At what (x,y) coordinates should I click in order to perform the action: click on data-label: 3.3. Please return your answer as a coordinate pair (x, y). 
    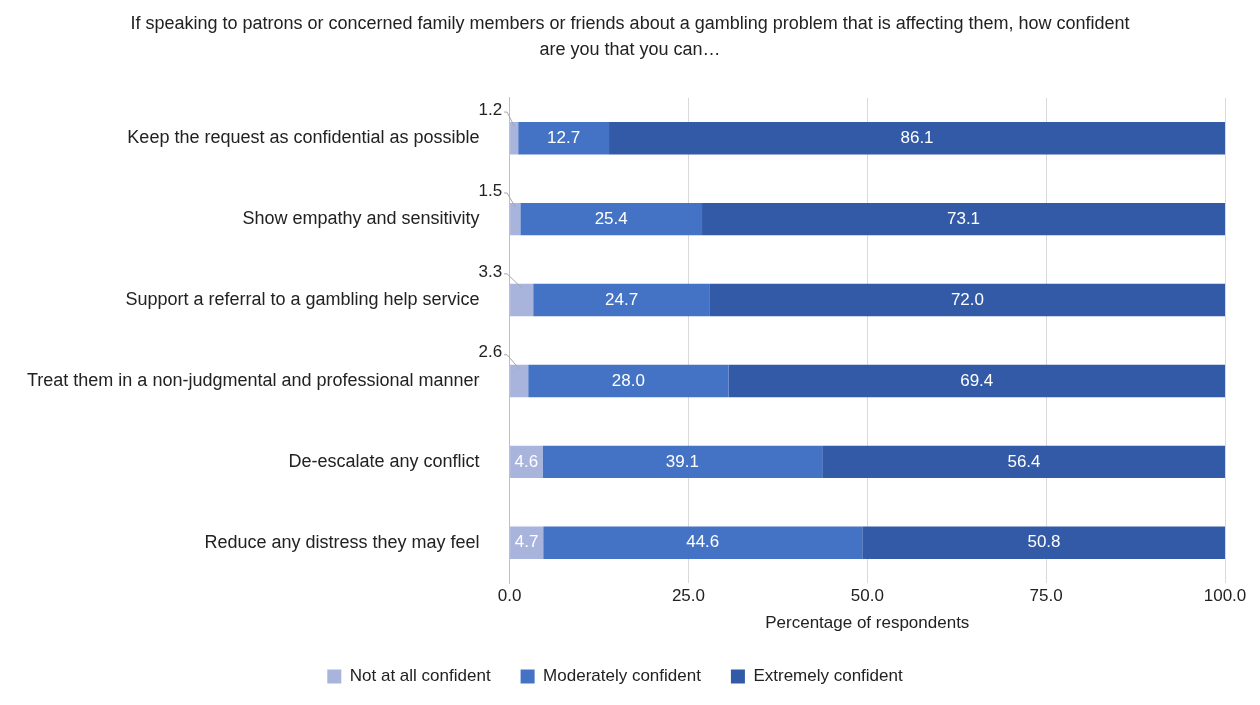
    Looking at the image, I should click on (490, 271).